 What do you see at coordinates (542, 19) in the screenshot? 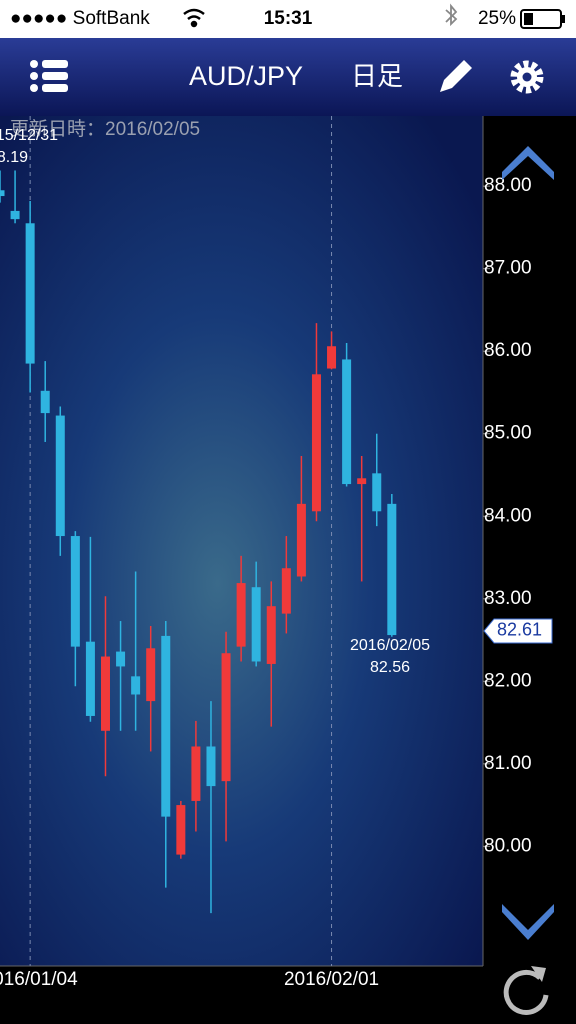
I see `battery-icon` at bounding box center [542, 19].